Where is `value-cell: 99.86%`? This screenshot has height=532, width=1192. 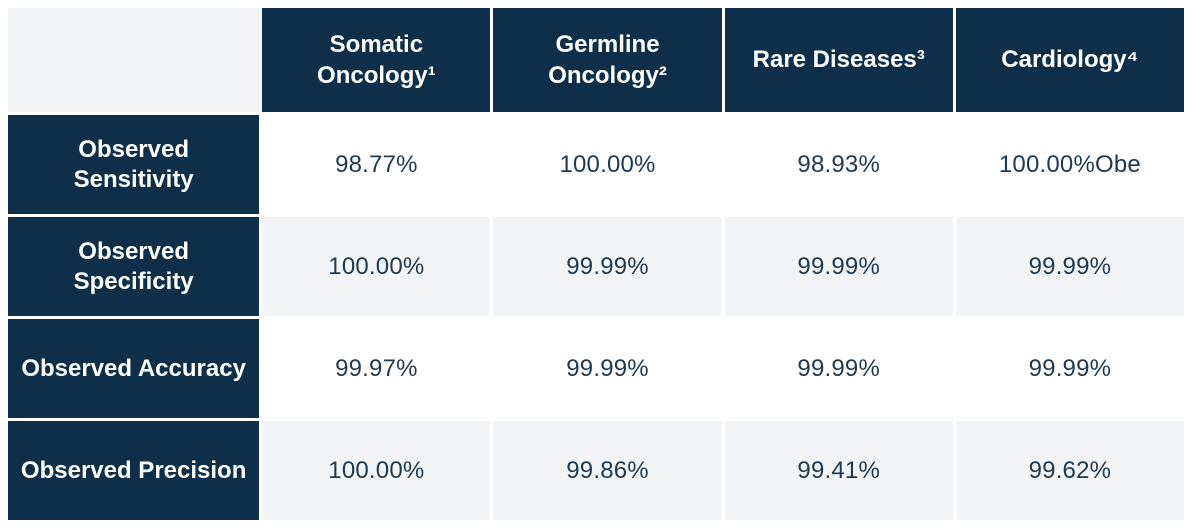 value-cell: 99.86% is located at coordinates (607, 470).